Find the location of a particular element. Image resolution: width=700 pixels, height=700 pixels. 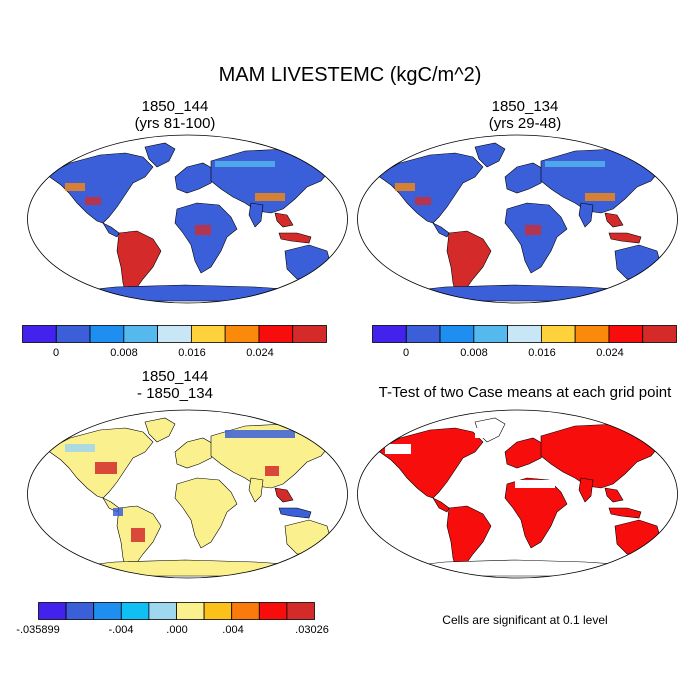

colorbar-panel2-tick-label: 0.008 is located at coordinates (474, 353).